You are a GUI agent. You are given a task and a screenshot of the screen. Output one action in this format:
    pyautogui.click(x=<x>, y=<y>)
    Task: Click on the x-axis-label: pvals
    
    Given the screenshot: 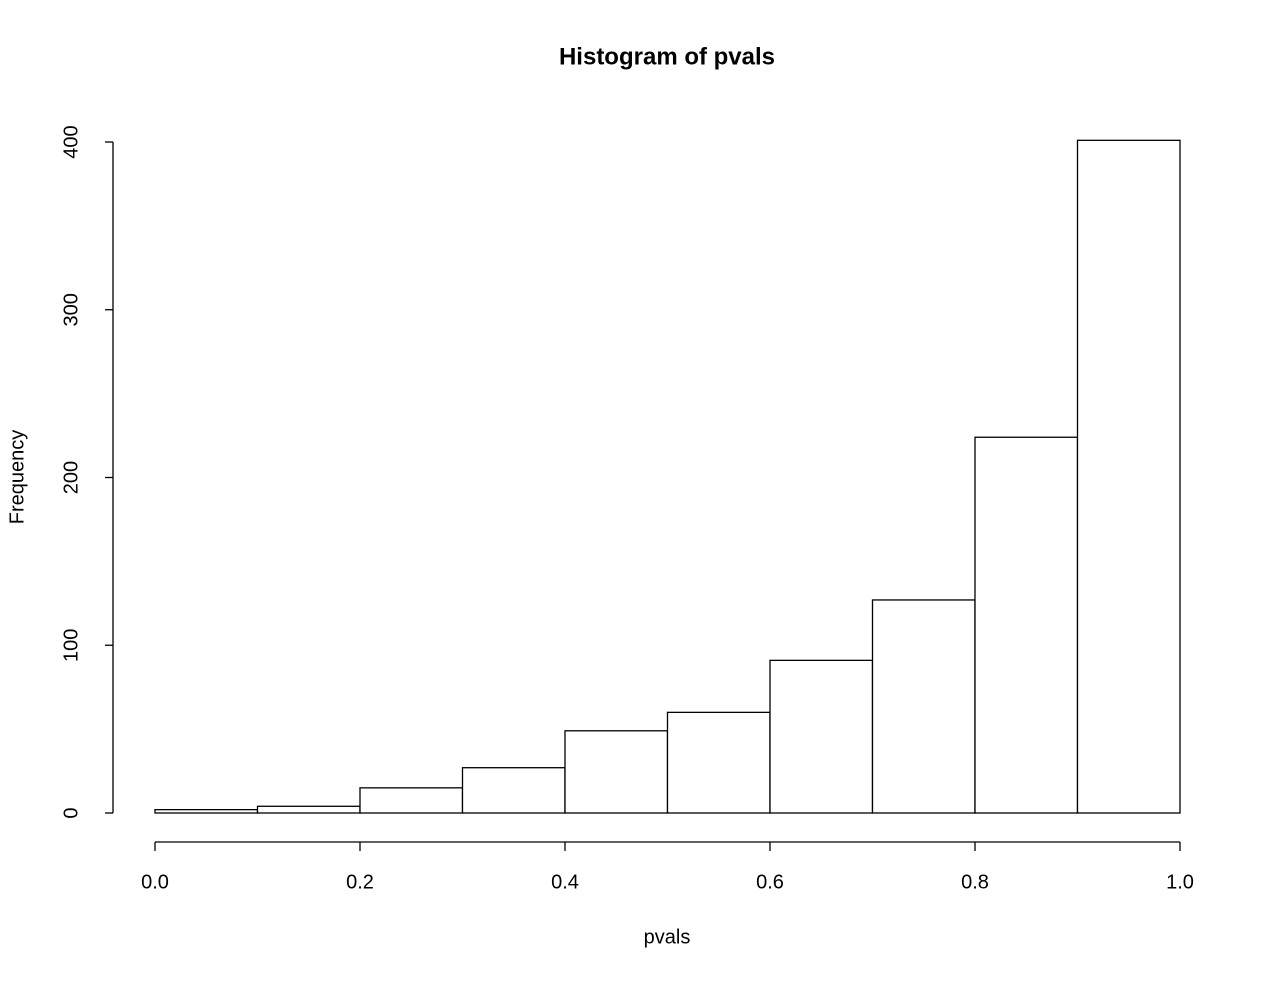 What is the action you would take?
    pyautogui.click(x=667, y=937)
    